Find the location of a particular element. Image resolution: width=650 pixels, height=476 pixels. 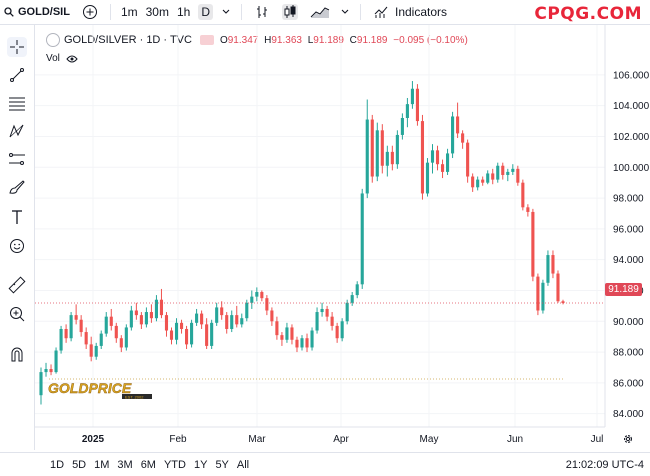

high-label: H is located at coordinates (268, 40).